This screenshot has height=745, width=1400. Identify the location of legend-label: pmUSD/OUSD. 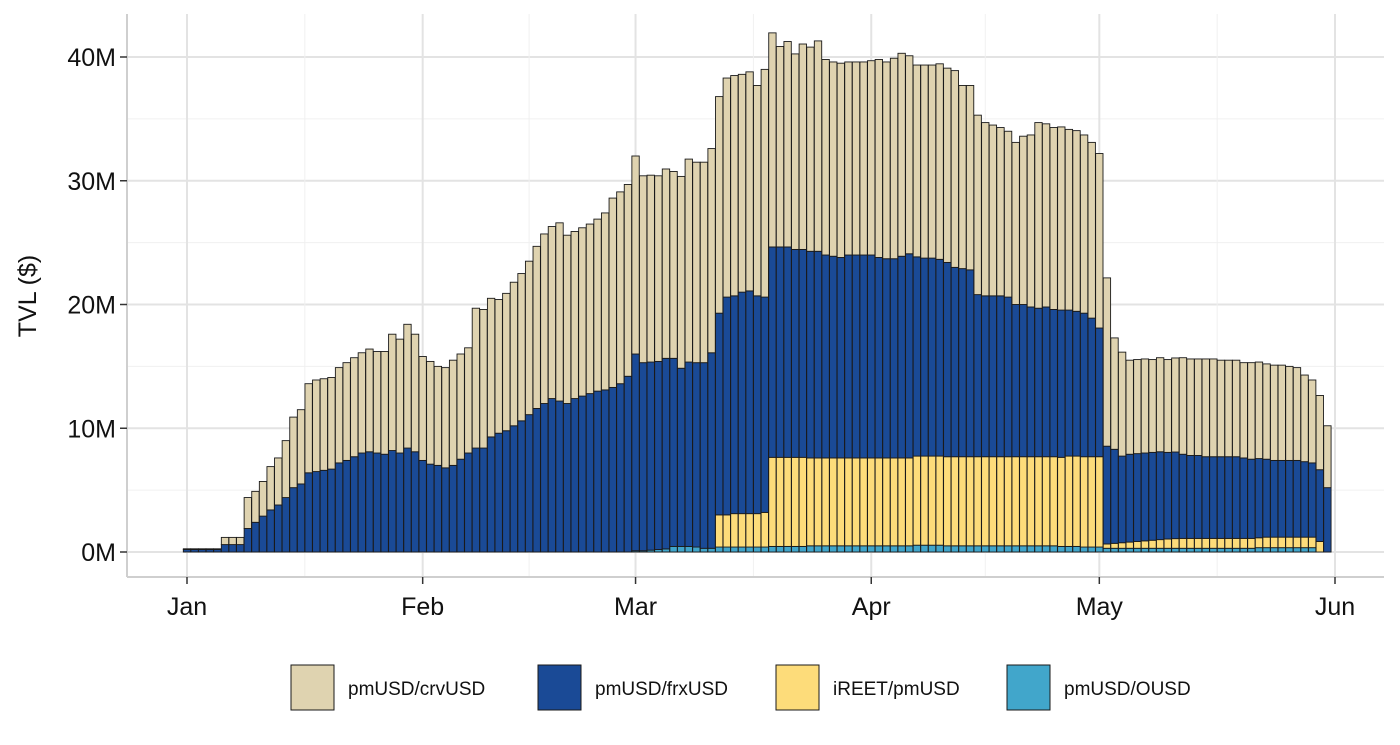
(1127, 689).